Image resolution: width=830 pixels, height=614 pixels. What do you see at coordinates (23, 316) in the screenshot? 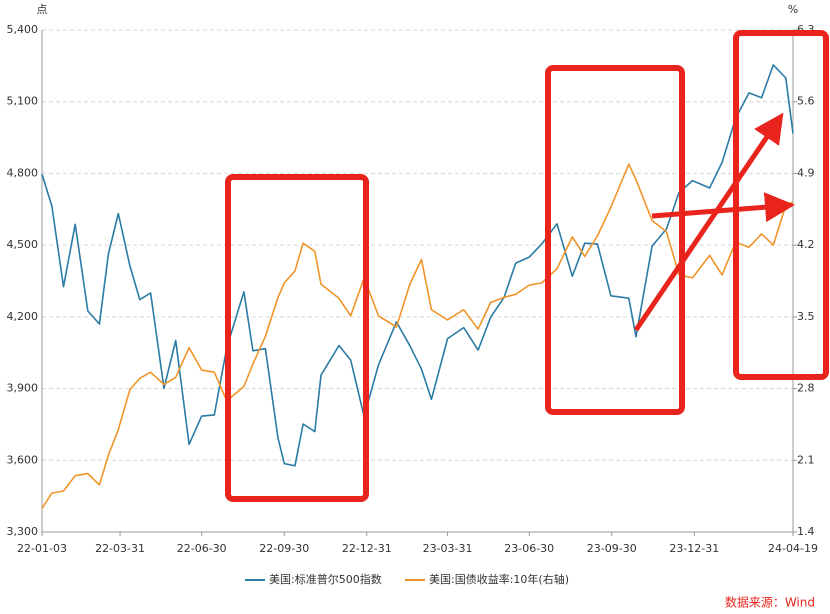
I see `y-tick-label: 4,200` at bounding box center [23, 316].